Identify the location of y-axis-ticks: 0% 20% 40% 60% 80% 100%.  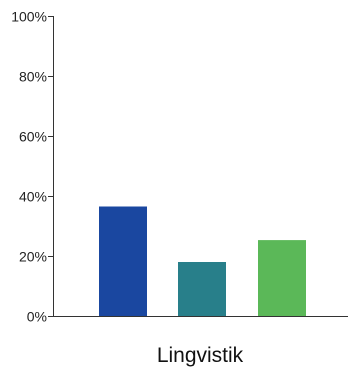
(32, 167).